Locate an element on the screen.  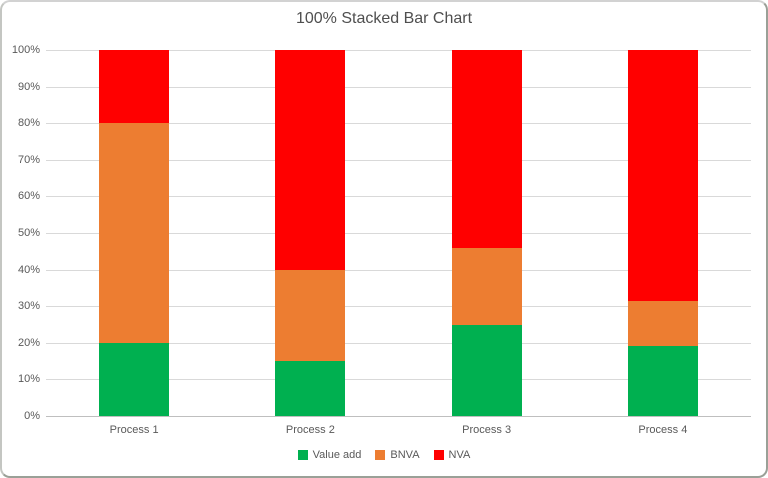
y-tick-label: 60% is located at coordinates (28, 196).